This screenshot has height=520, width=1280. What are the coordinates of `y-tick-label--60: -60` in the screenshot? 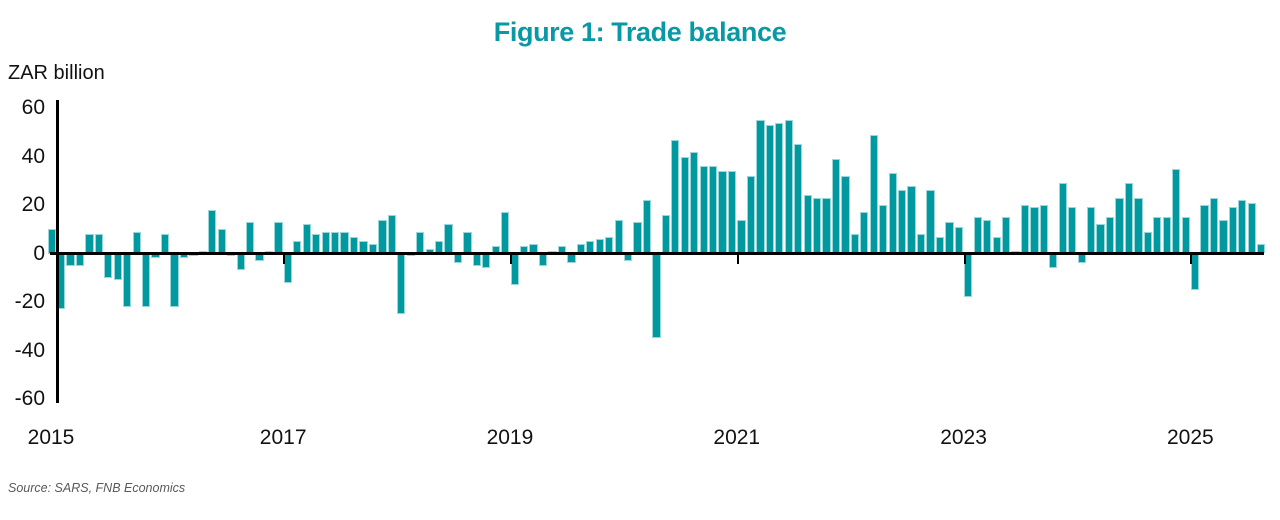 It's located at (29, 398).